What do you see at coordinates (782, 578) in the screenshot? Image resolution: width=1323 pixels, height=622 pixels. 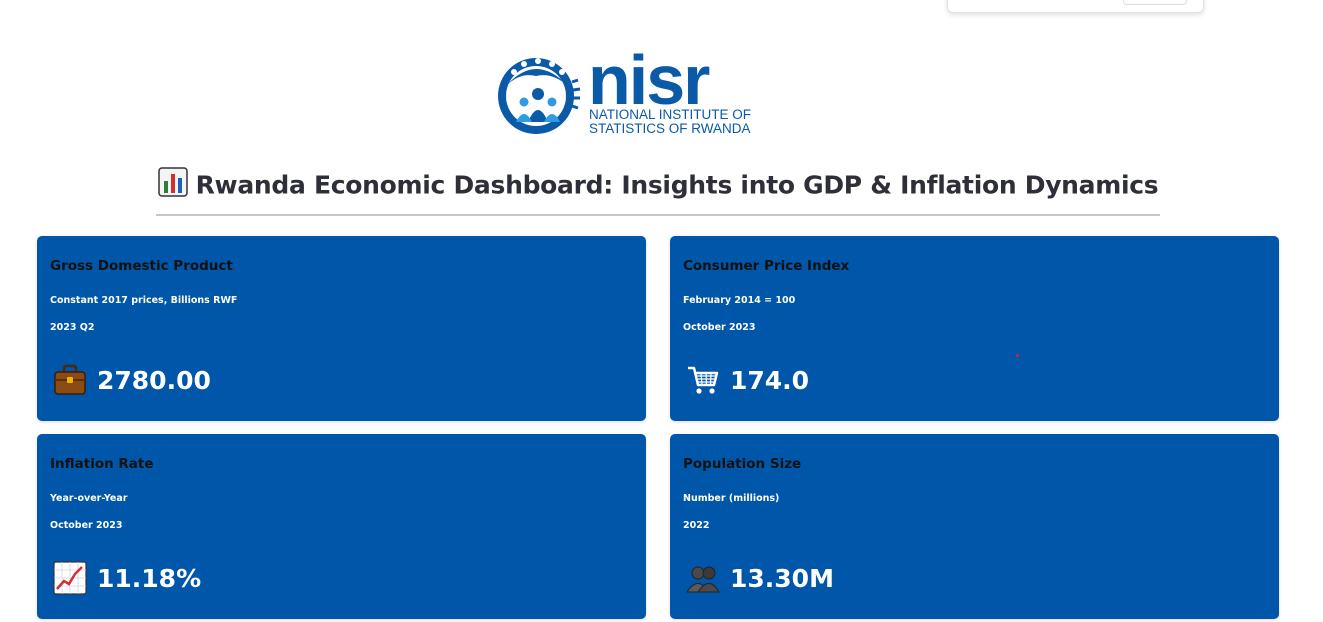 I see `card-value: 13.30M` at bounding box center [782, 578].